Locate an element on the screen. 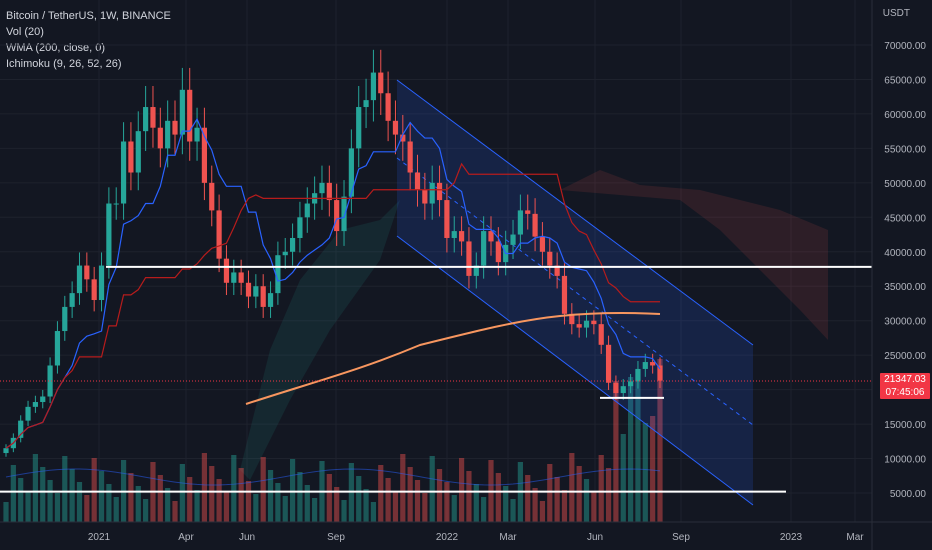 The image size is (932, 550). x-tick-label: 2023 is located at coordinates (791, 537).